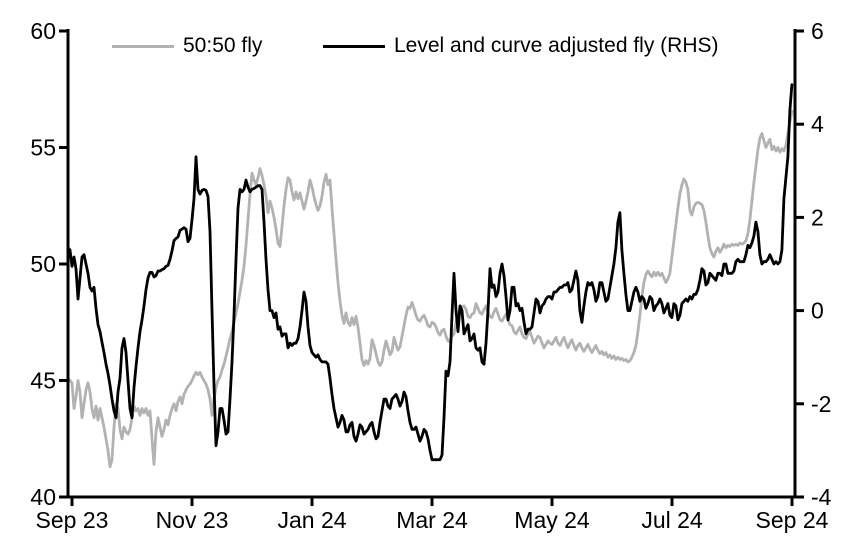  Describe the element at coordinates (43, 264) in the screenshot. I see `y-axis-left-tick-label: 50` at that location.